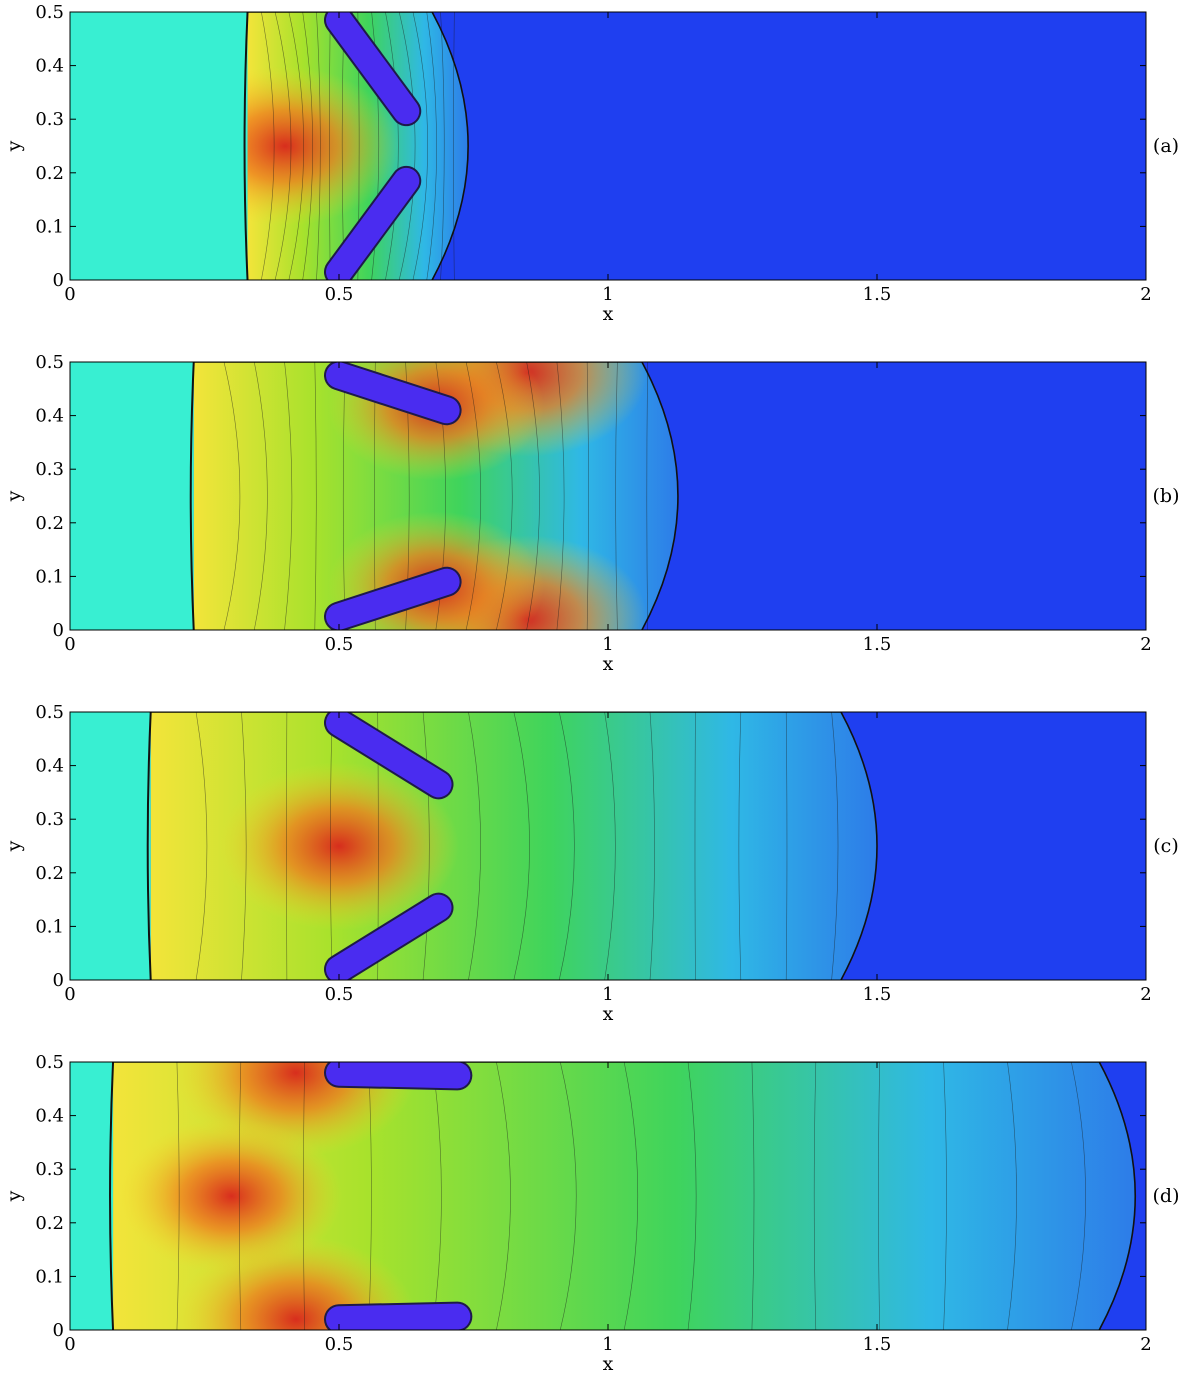 The width and height of the screenshot is (1196, 1376). What do you see at coordinates (1165, 846) in the screenshot?
I see `panel-label: (c)` at bounding box center [1165, 846].